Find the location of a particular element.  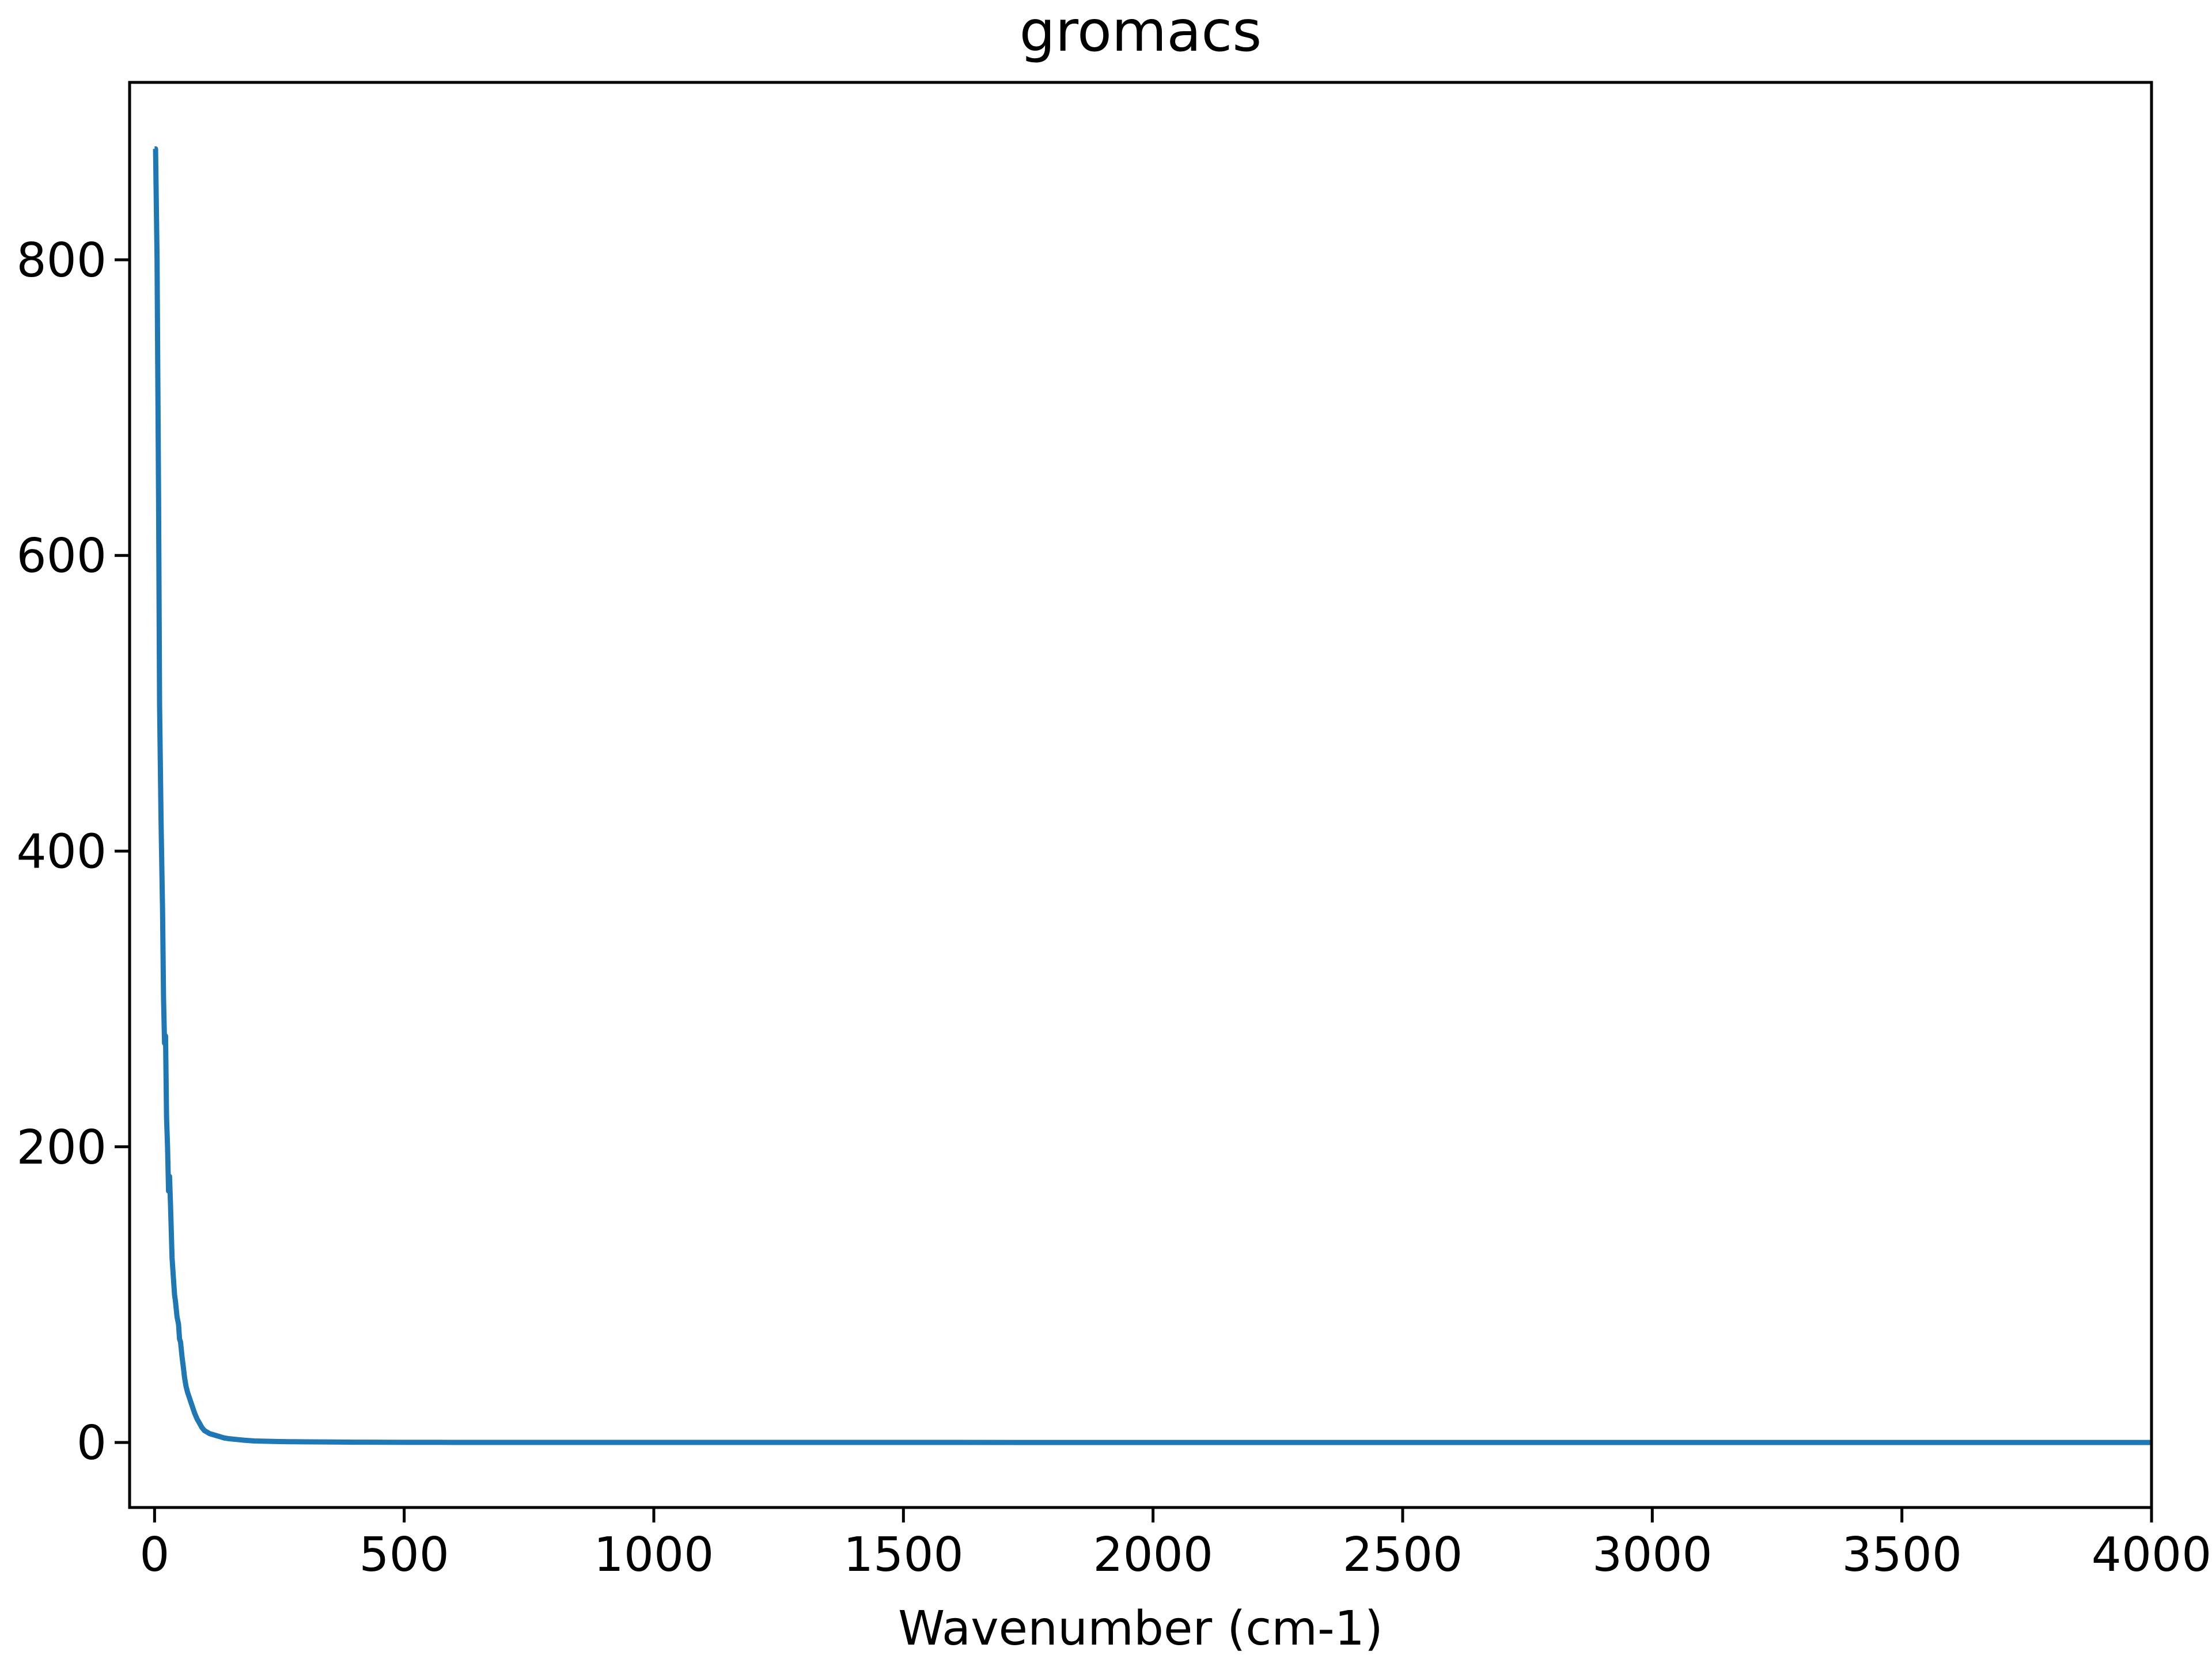

x-tick-label: 2000 is located at coordinates (1153, 1555).